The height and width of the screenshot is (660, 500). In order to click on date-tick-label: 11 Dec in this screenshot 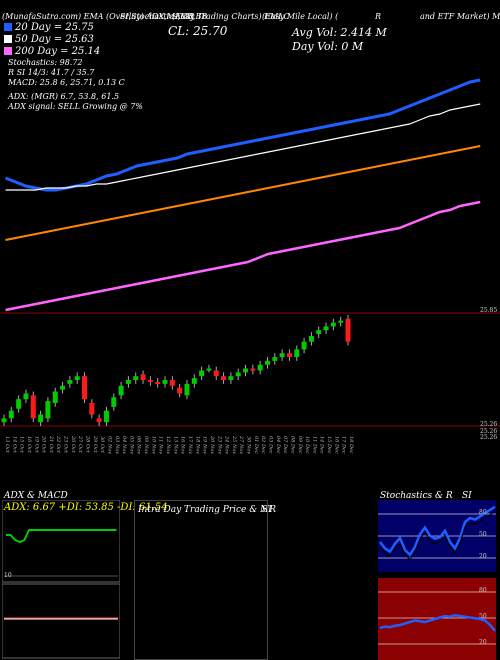, I will do `click(314, 445)`.